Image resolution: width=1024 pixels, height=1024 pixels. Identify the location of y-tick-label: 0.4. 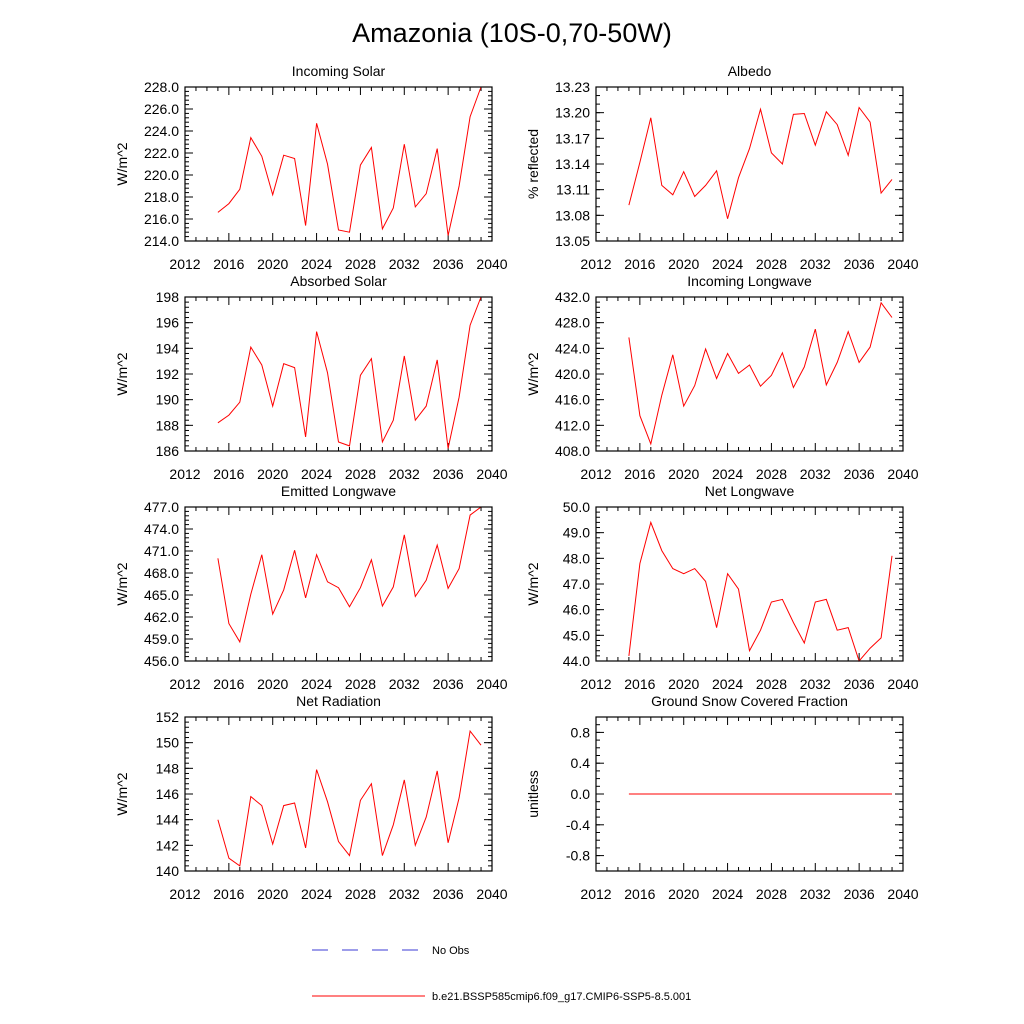
(581, 763).